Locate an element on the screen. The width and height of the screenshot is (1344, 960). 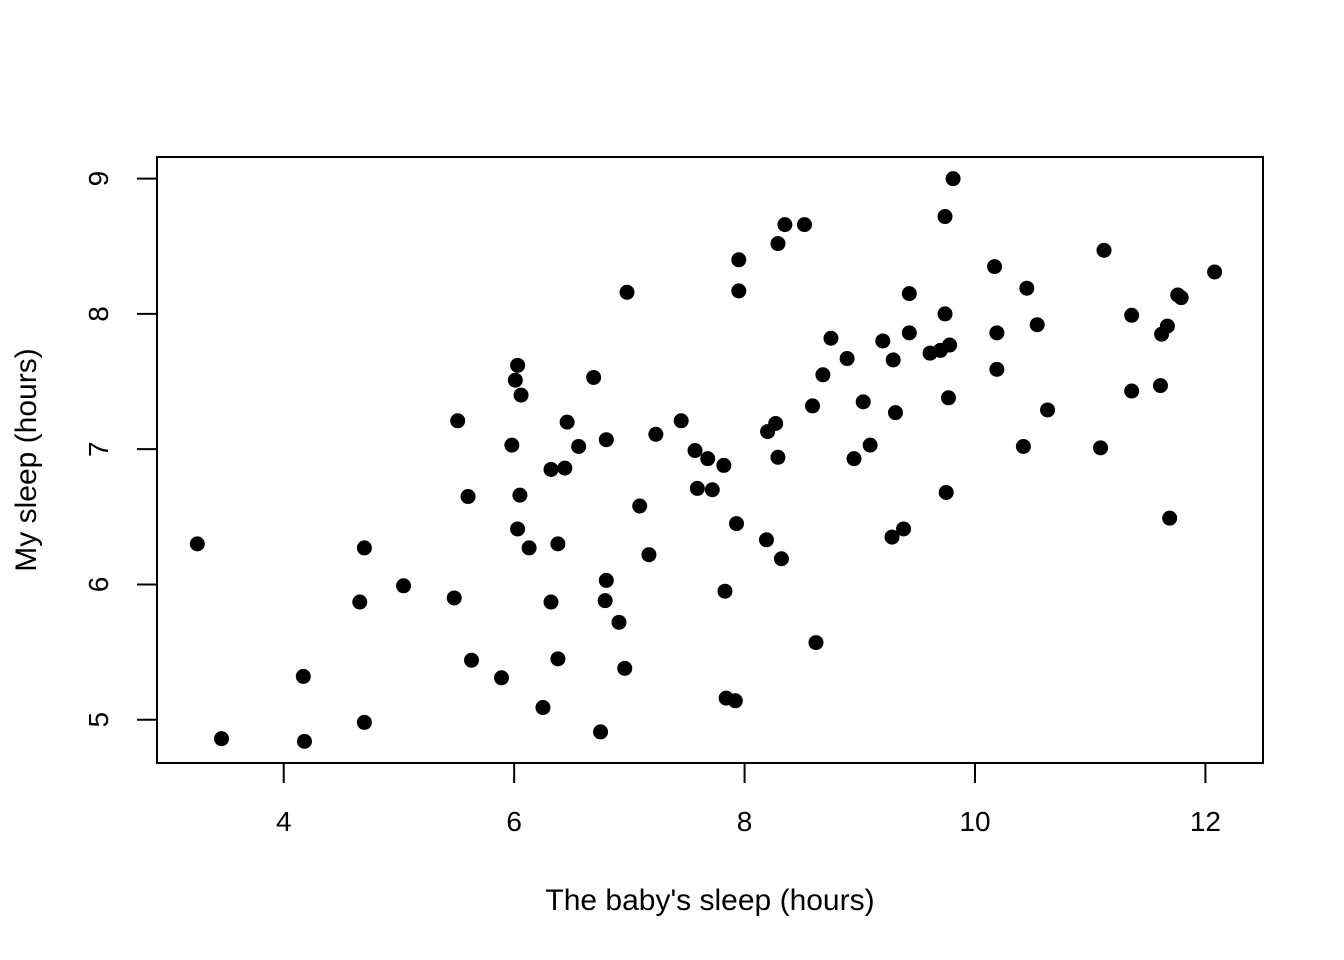
x-tick-label: 12 is located at coordinates (1205, 821).